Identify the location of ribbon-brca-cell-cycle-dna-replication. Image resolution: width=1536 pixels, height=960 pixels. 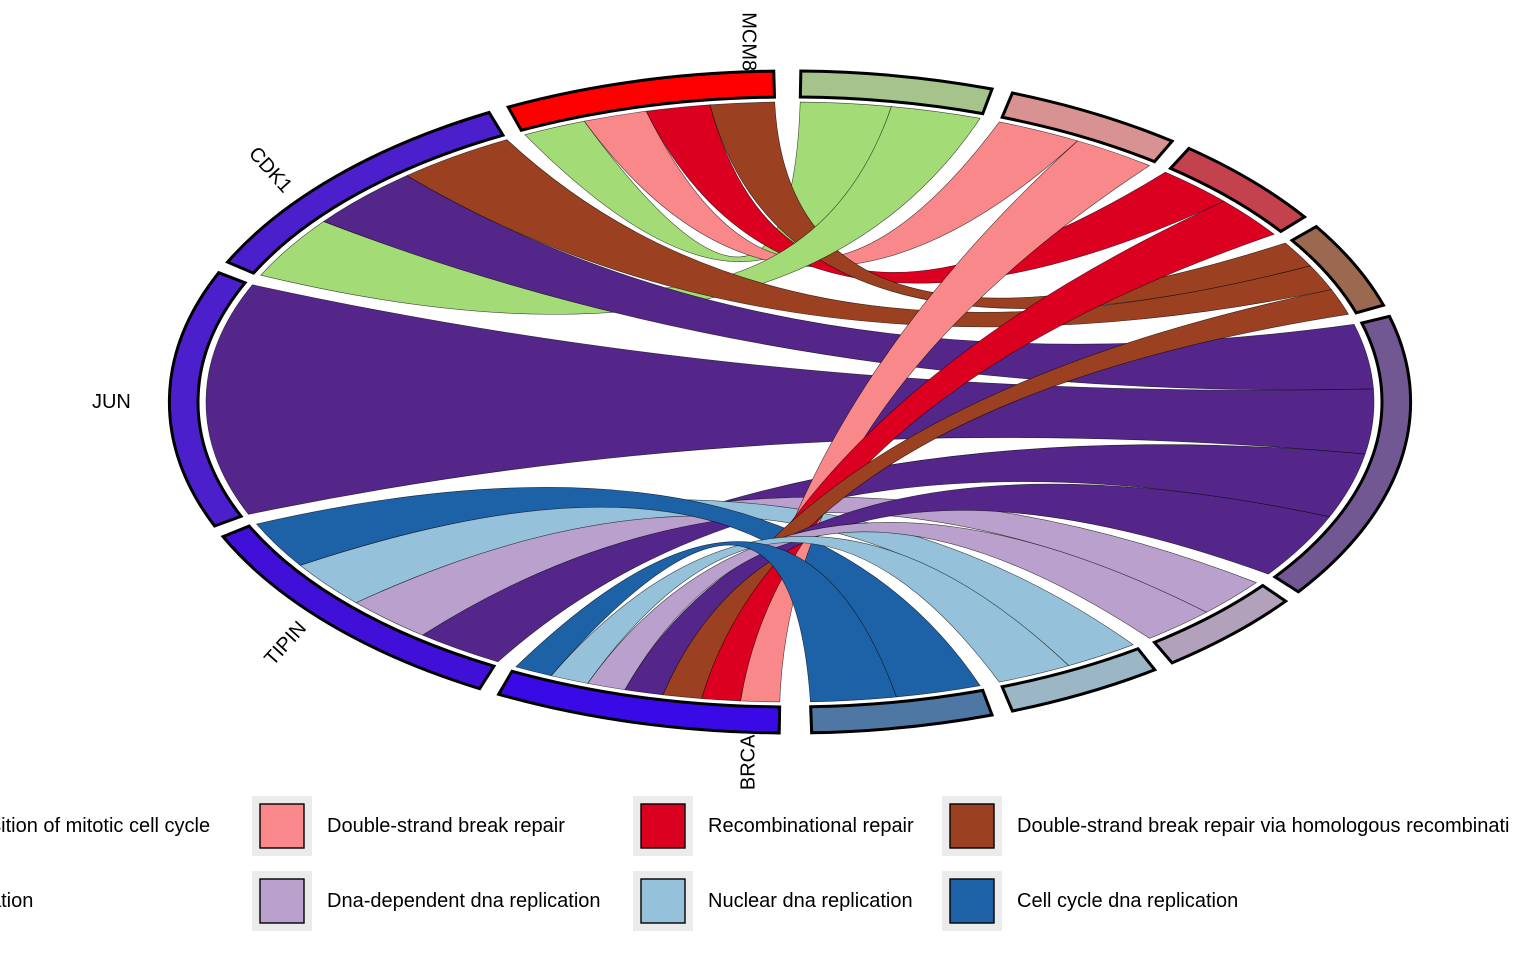
(706, 622).